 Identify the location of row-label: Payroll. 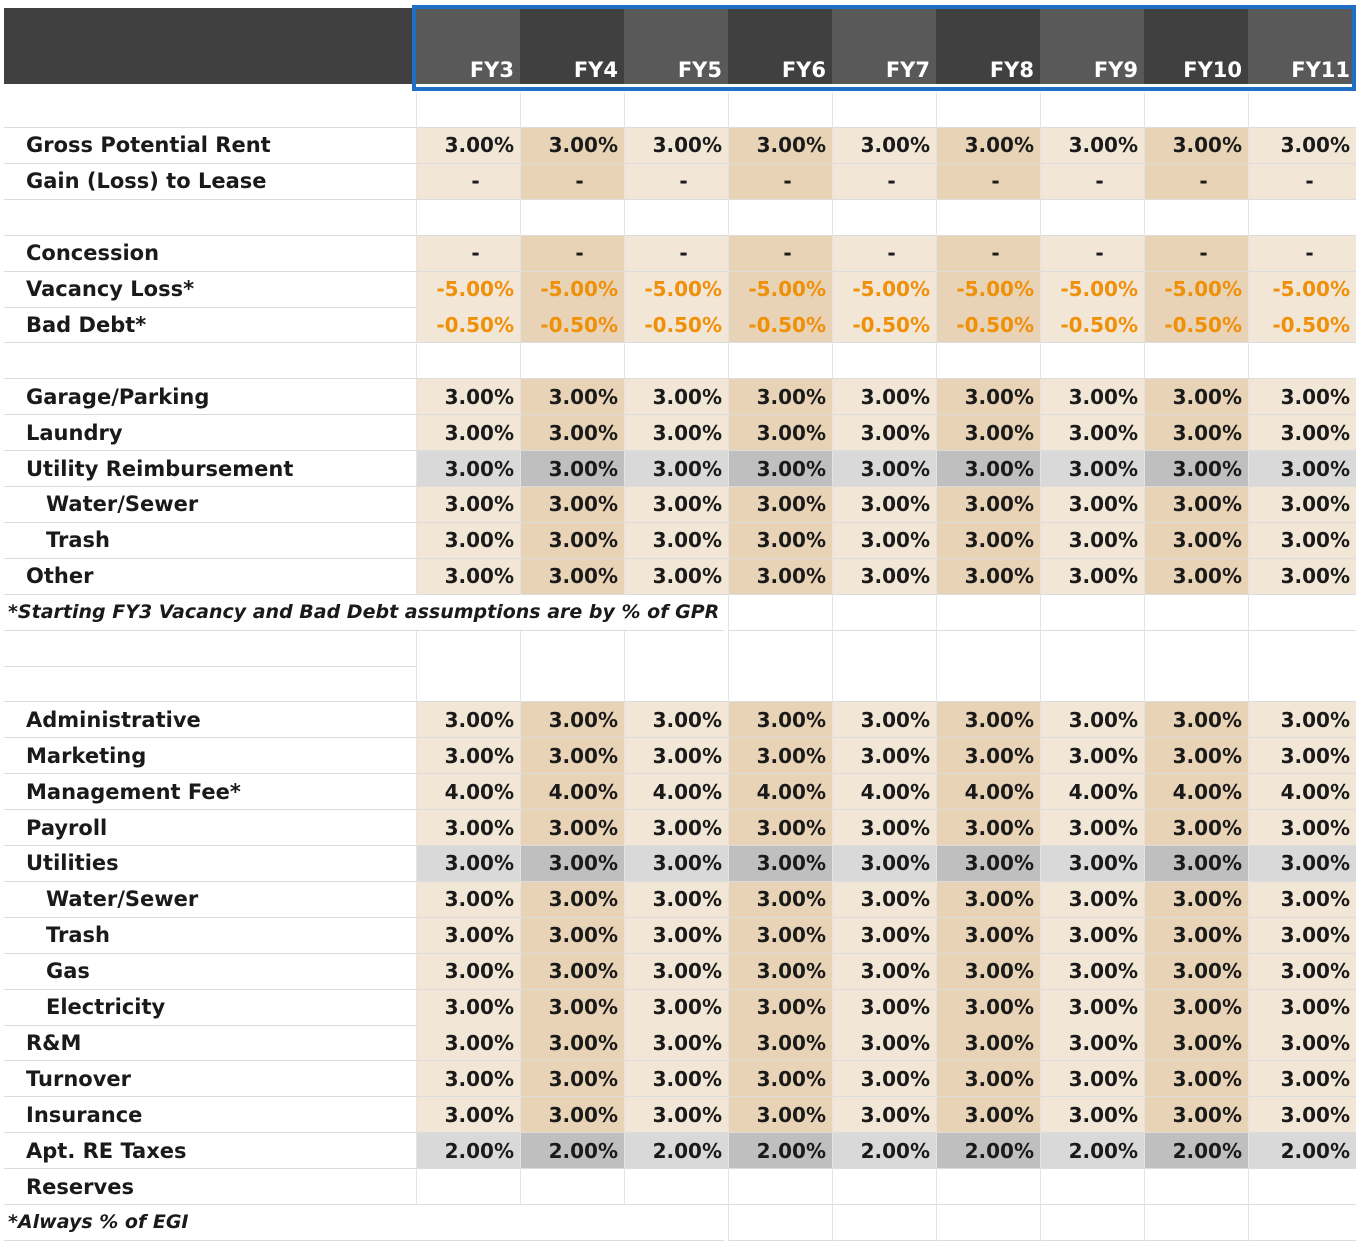
(210, 828).